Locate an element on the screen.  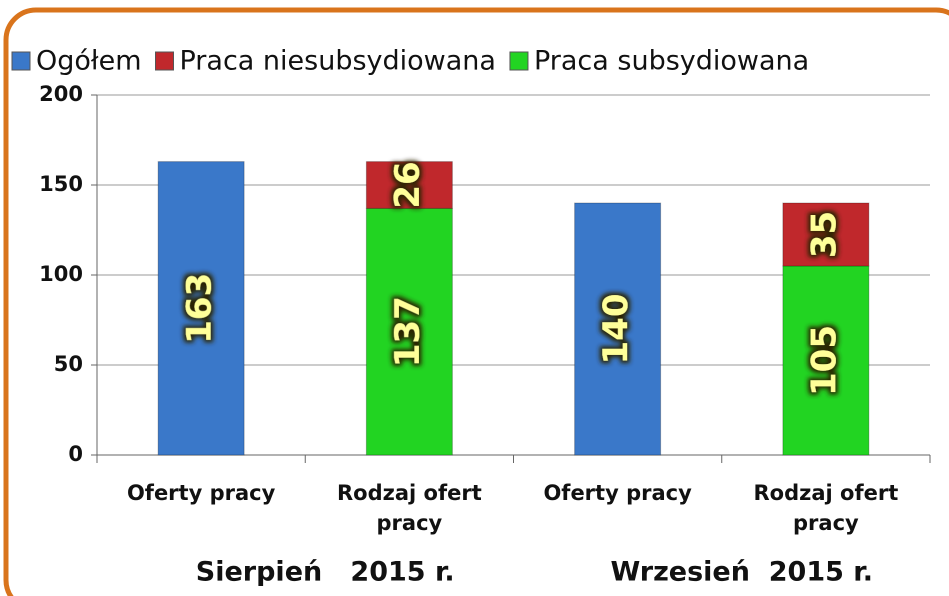
value-label: 140 is located at coordinates (616, 329).